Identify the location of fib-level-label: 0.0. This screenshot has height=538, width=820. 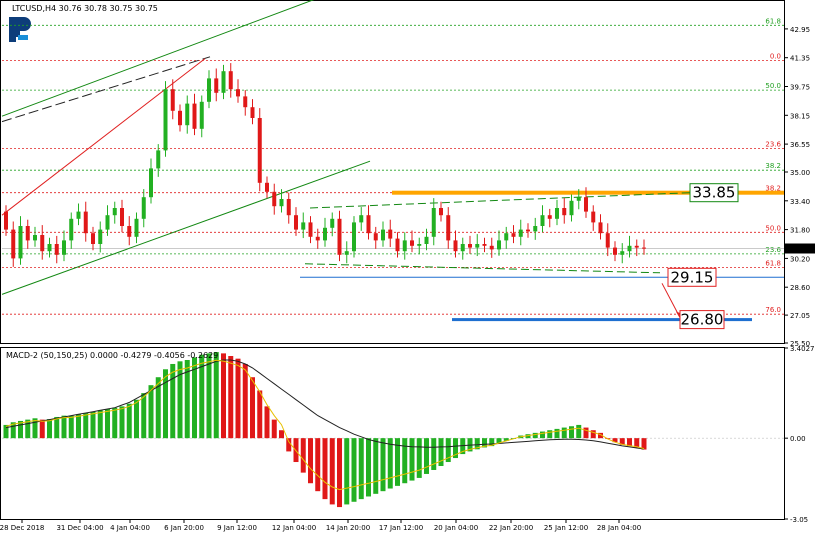
(775, 56).